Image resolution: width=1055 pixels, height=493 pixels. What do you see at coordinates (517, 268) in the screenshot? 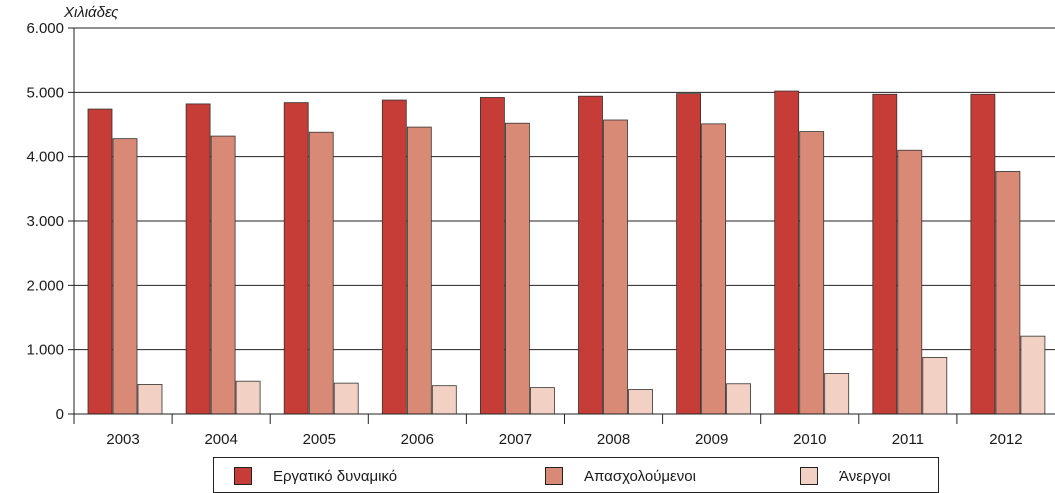
I see `bar-Απασχολούμενοι-2007` at bounding box center [517, 268].